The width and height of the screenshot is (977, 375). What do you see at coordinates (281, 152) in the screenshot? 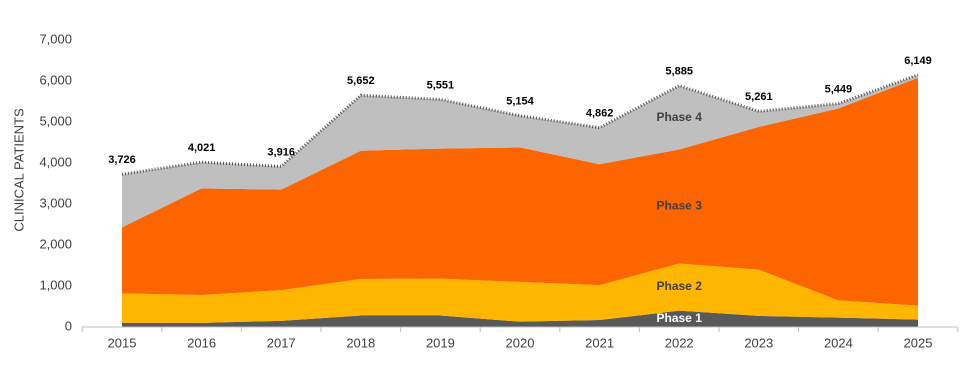
I see `total-label: 3,916` at bounding box center [281, 152].